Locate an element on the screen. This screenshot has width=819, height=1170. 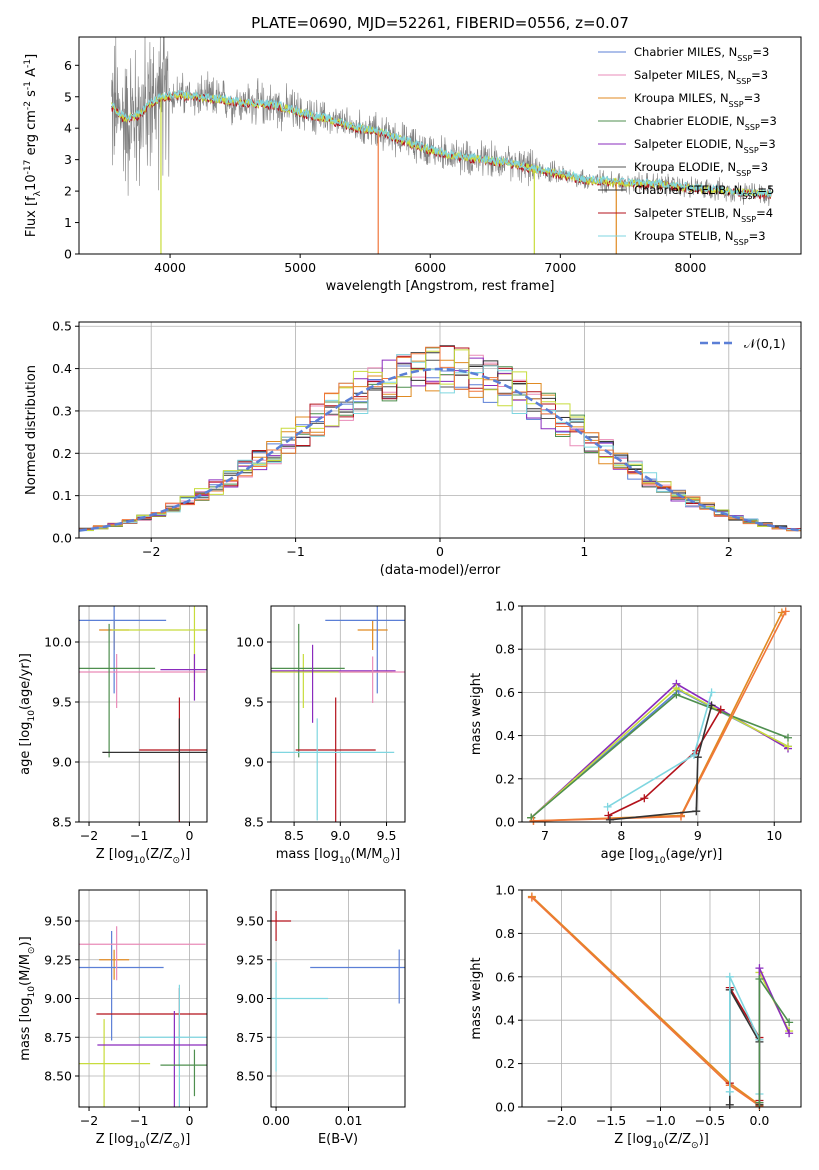
x-tick-label: 8.5 is located at coordinates (294, 835).